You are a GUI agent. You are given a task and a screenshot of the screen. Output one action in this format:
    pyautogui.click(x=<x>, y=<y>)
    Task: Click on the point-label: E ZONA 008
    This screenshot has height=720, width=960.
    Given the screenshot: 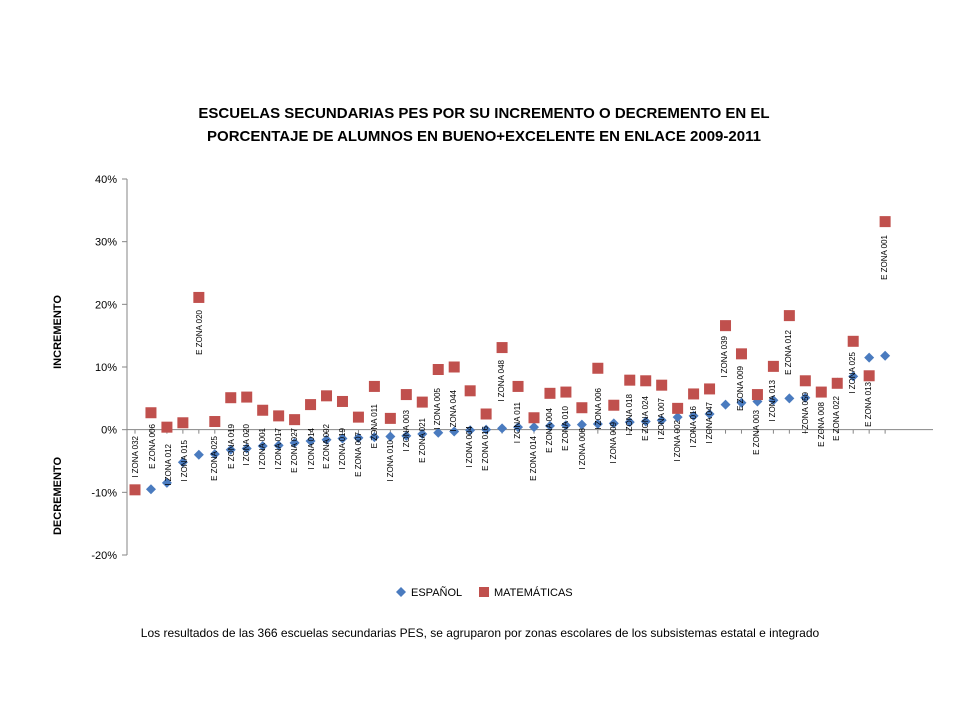 What is the action you would take?
    pyautogui.click(x=821, y=423)
    